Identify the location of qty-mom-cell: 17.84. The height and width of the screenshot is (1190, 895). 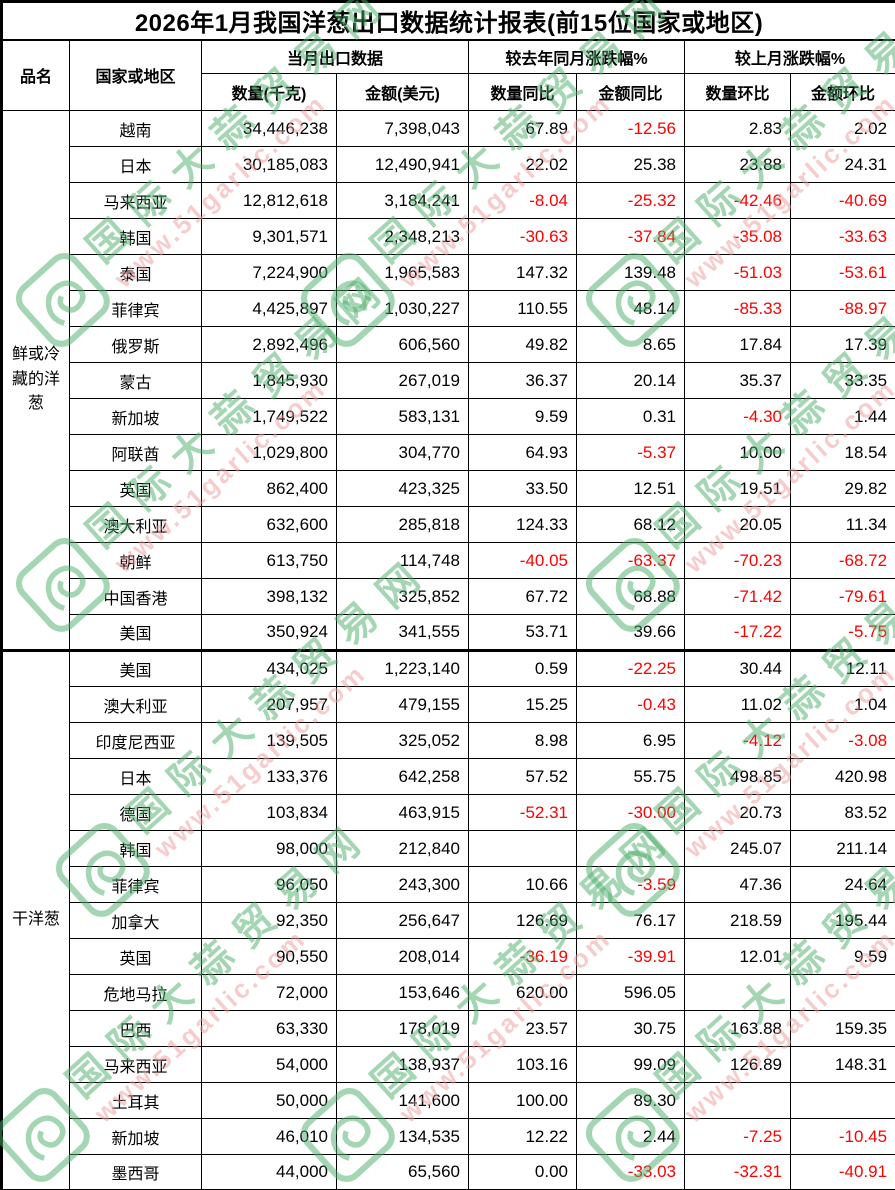
(737, 344).